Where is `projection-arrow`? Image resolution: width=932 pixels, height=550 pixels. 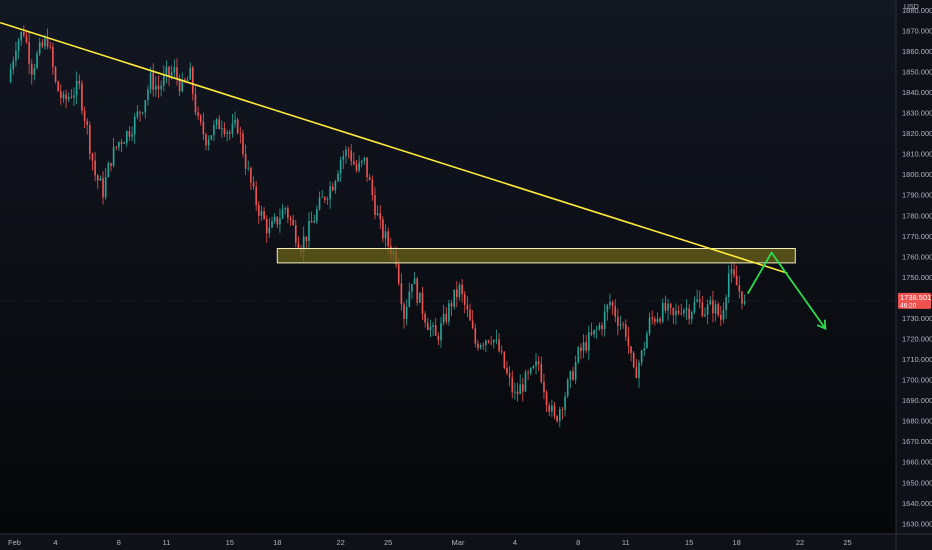
projection-arrow is located at coordinates (786, 290).